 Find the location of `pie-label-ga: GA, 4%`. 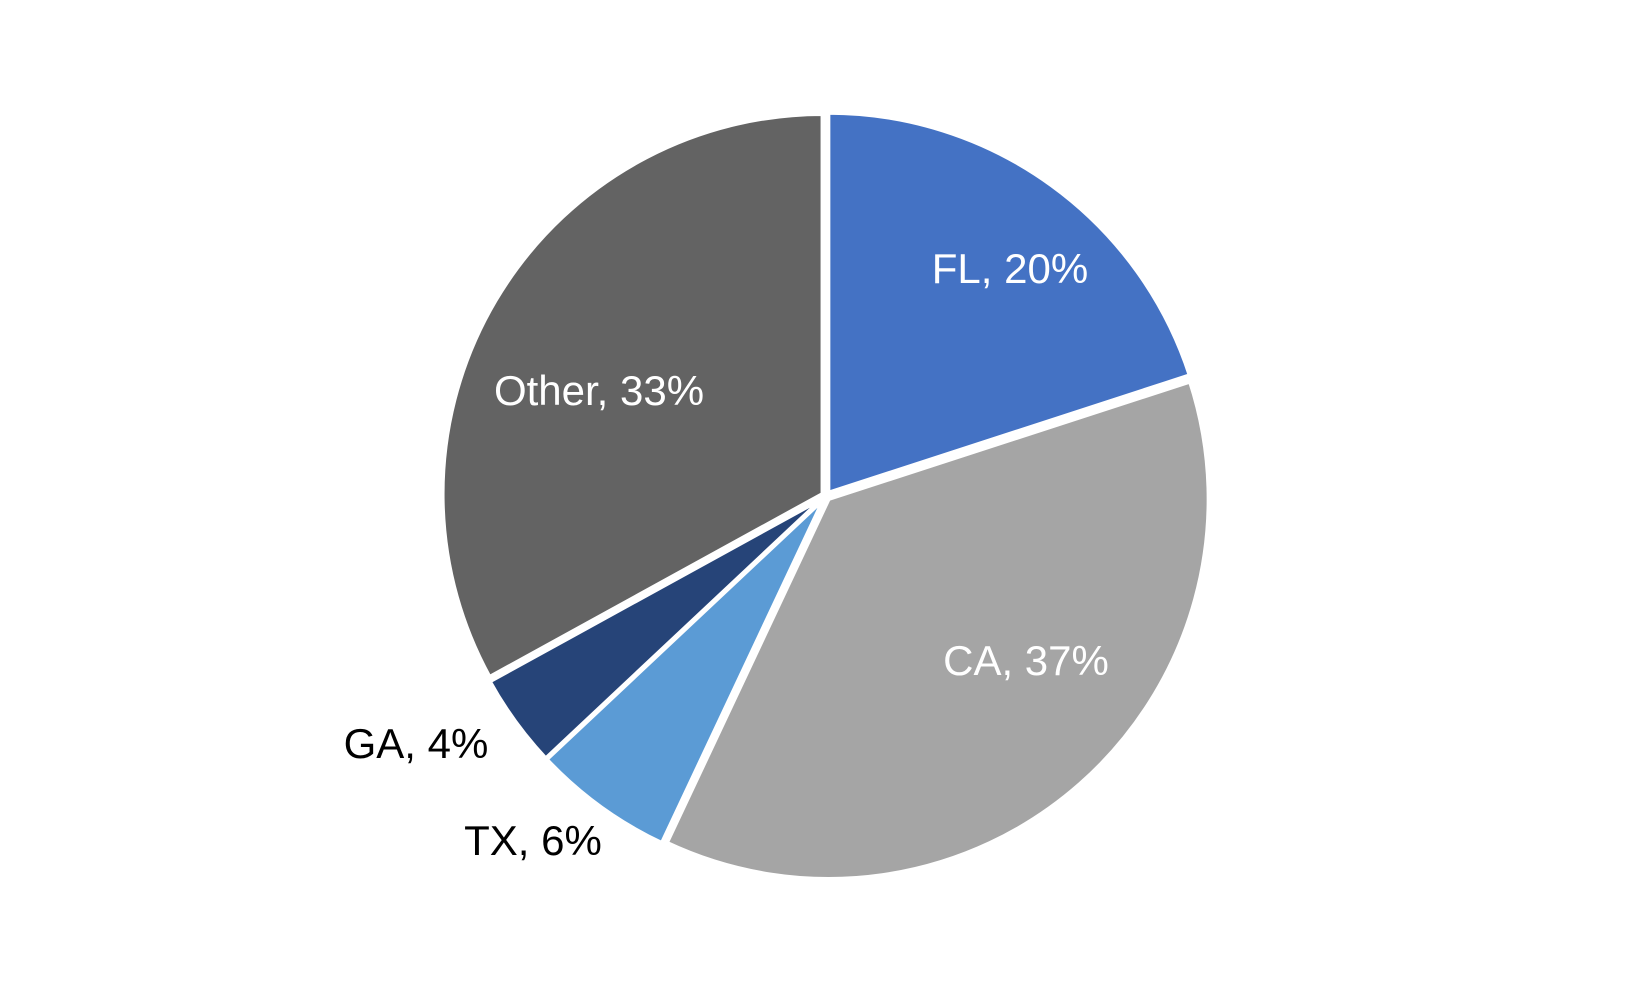

pie-label-ga: GA, 4% is located at coordinates (416, 743).